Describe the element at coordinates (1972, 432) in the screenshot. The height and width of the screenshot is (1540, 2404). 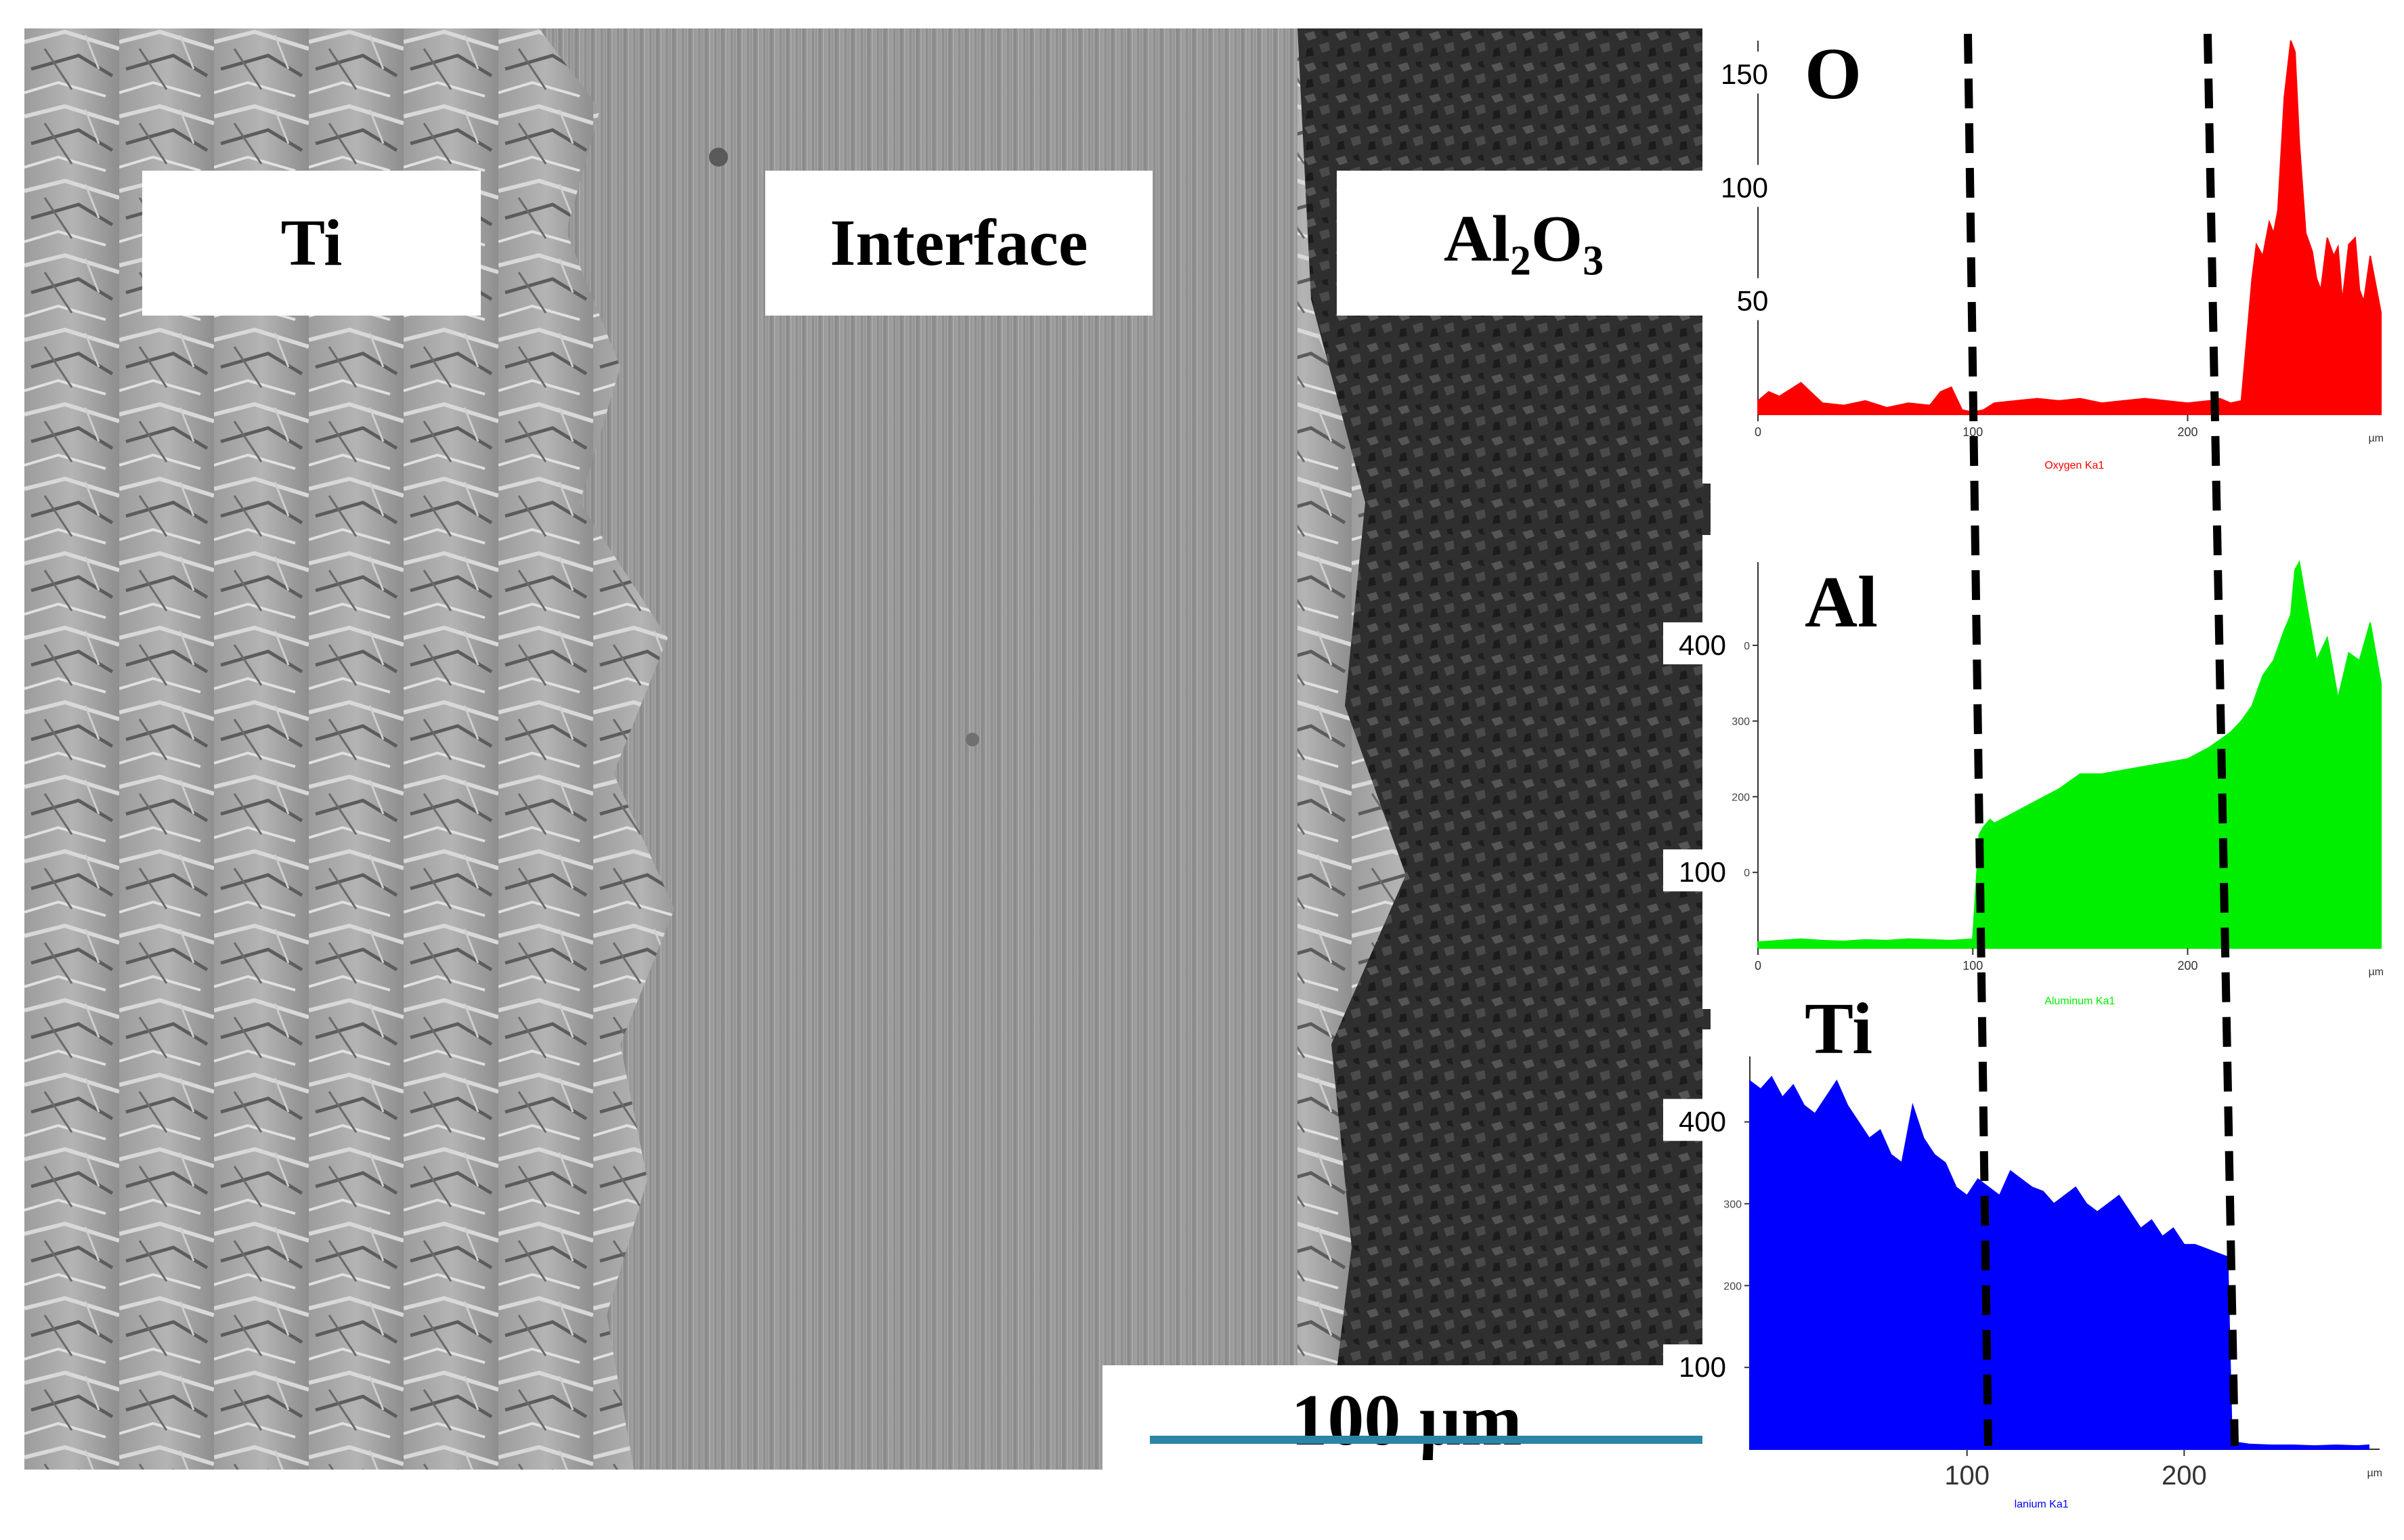
I see `x-tick-label: 100` at that location.